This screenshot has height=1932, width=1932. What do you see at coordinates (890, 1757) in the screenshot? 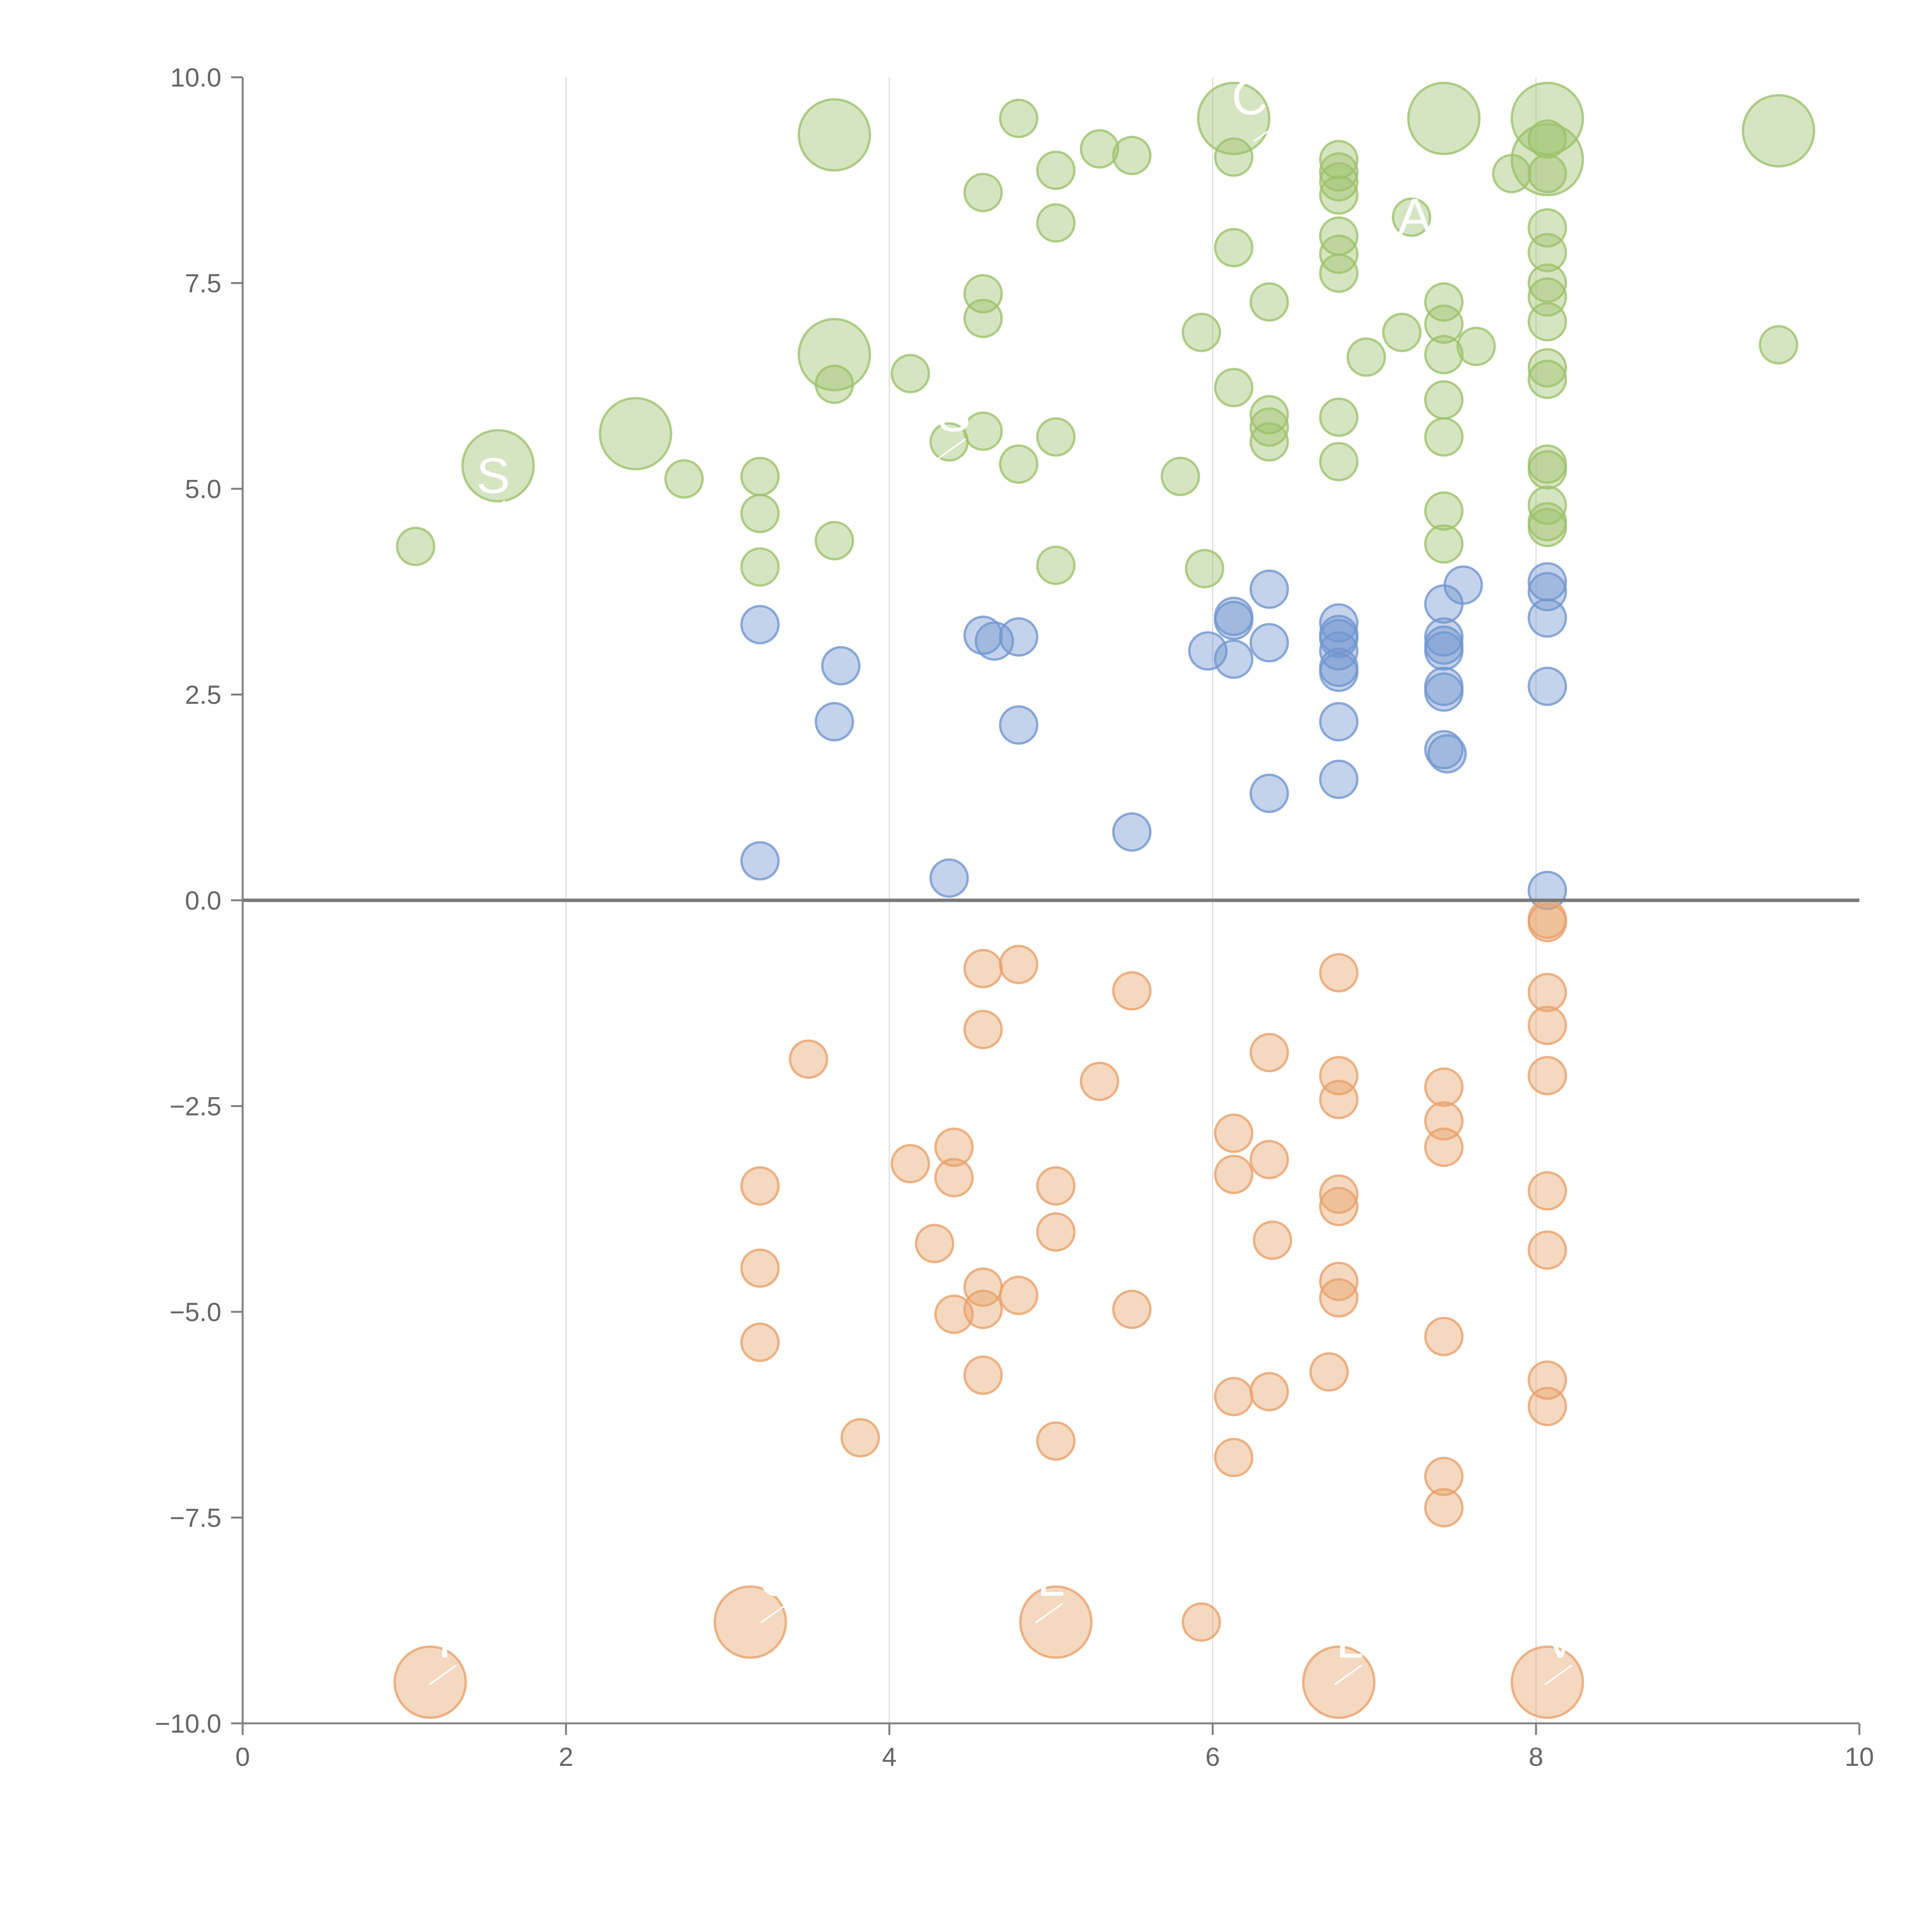
I see `x-tick-label: 4` at bounding box center [890, 1757].